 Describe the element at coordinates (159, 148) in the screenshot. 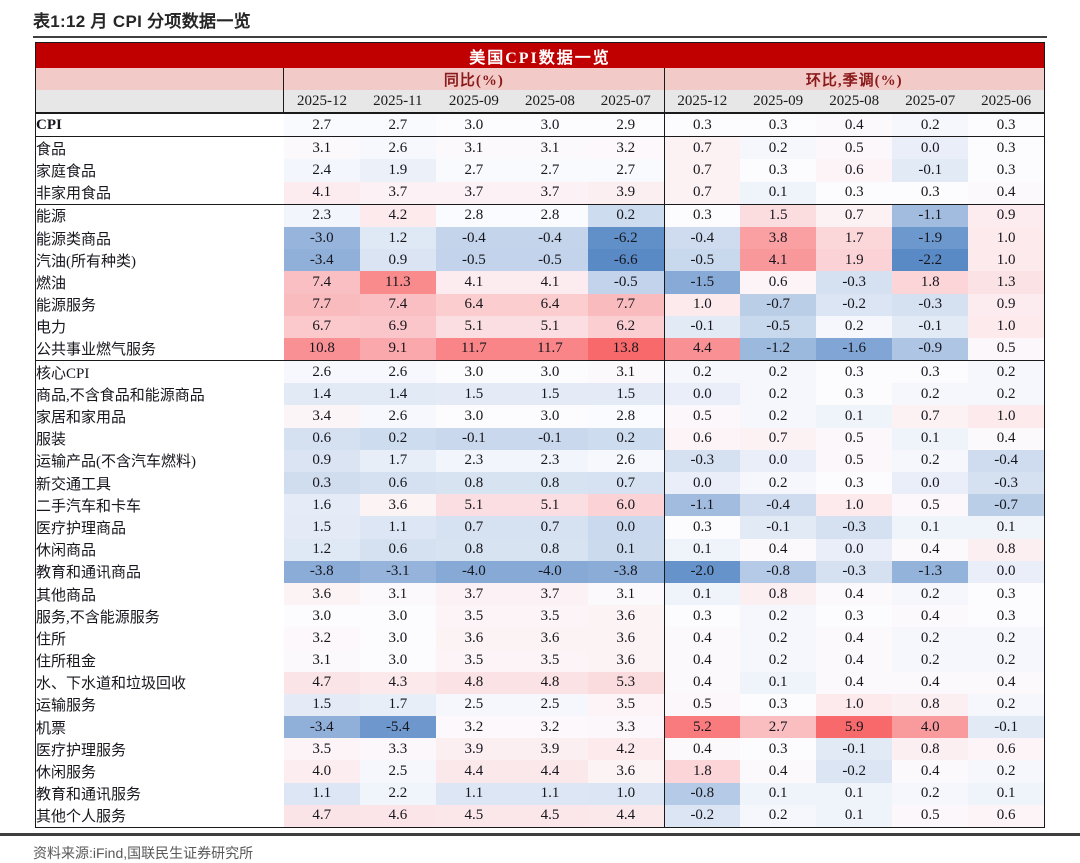

I see `row-label: 食品` at that location.